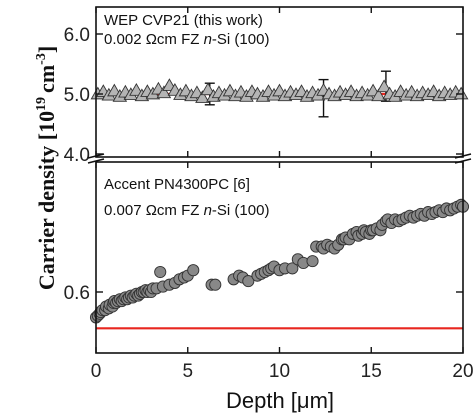 This screenshot has height=417, width=474. I want to click on x-ticks: 0 5 10 15 20, so click(282, 371).